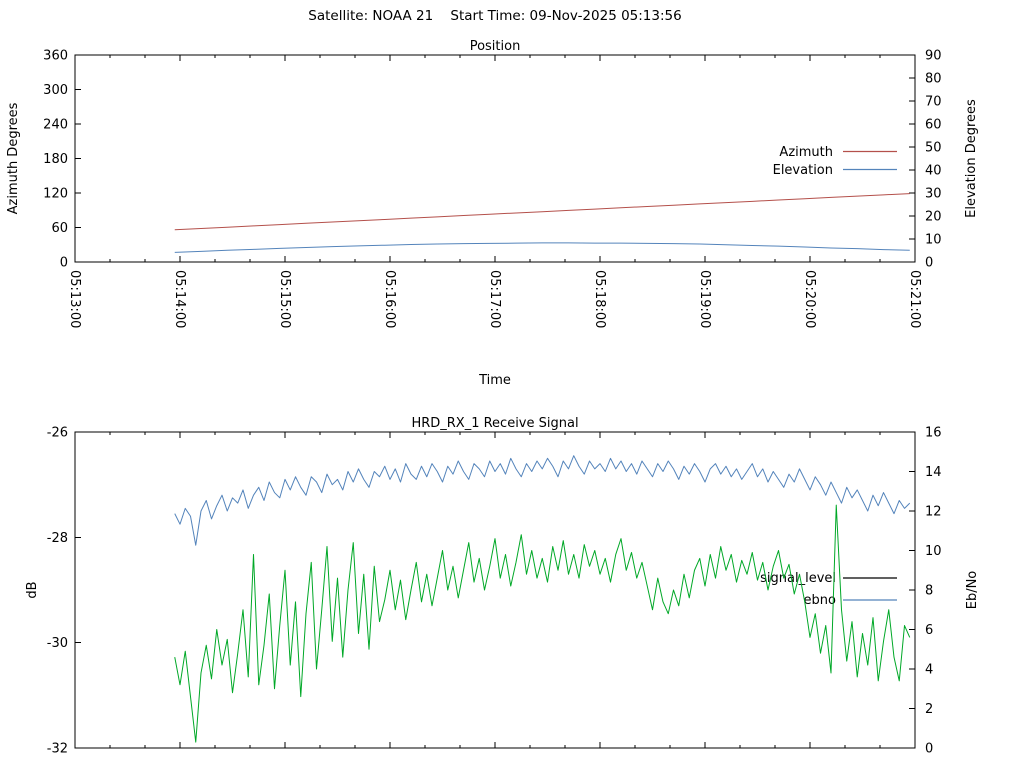  What do you see at coordinates (933, 512) in the screenshot?
I see `y-right-tick-label: 12` at bounding box center [933, 512].